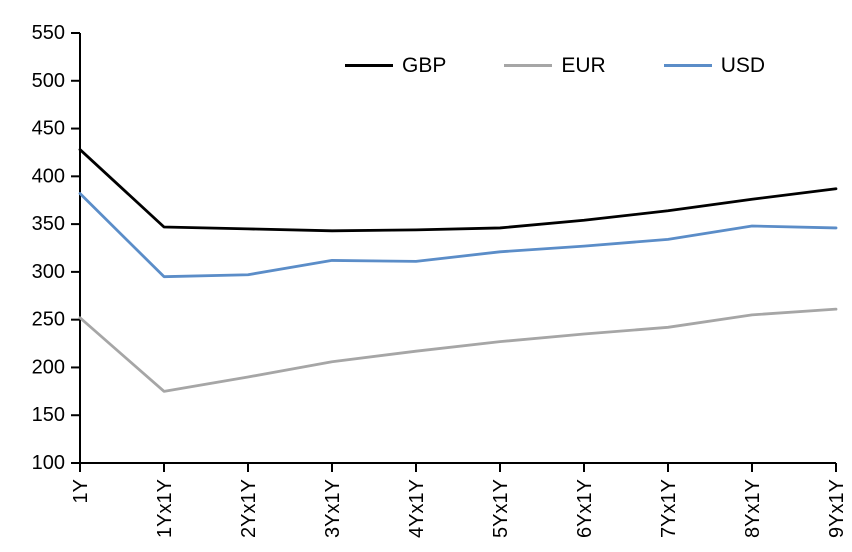 The image size is (852, 552). I want to click on x-tick-label: 6Yx1Y, so click(585, 508).